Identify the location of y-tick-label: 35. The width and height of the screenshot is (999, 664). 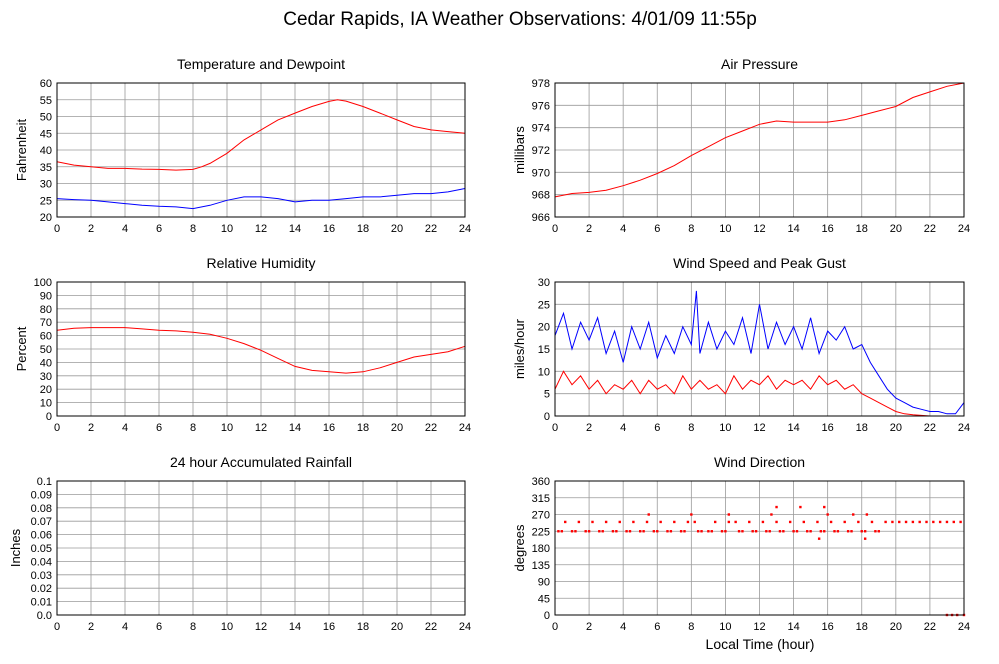
(46, 168).